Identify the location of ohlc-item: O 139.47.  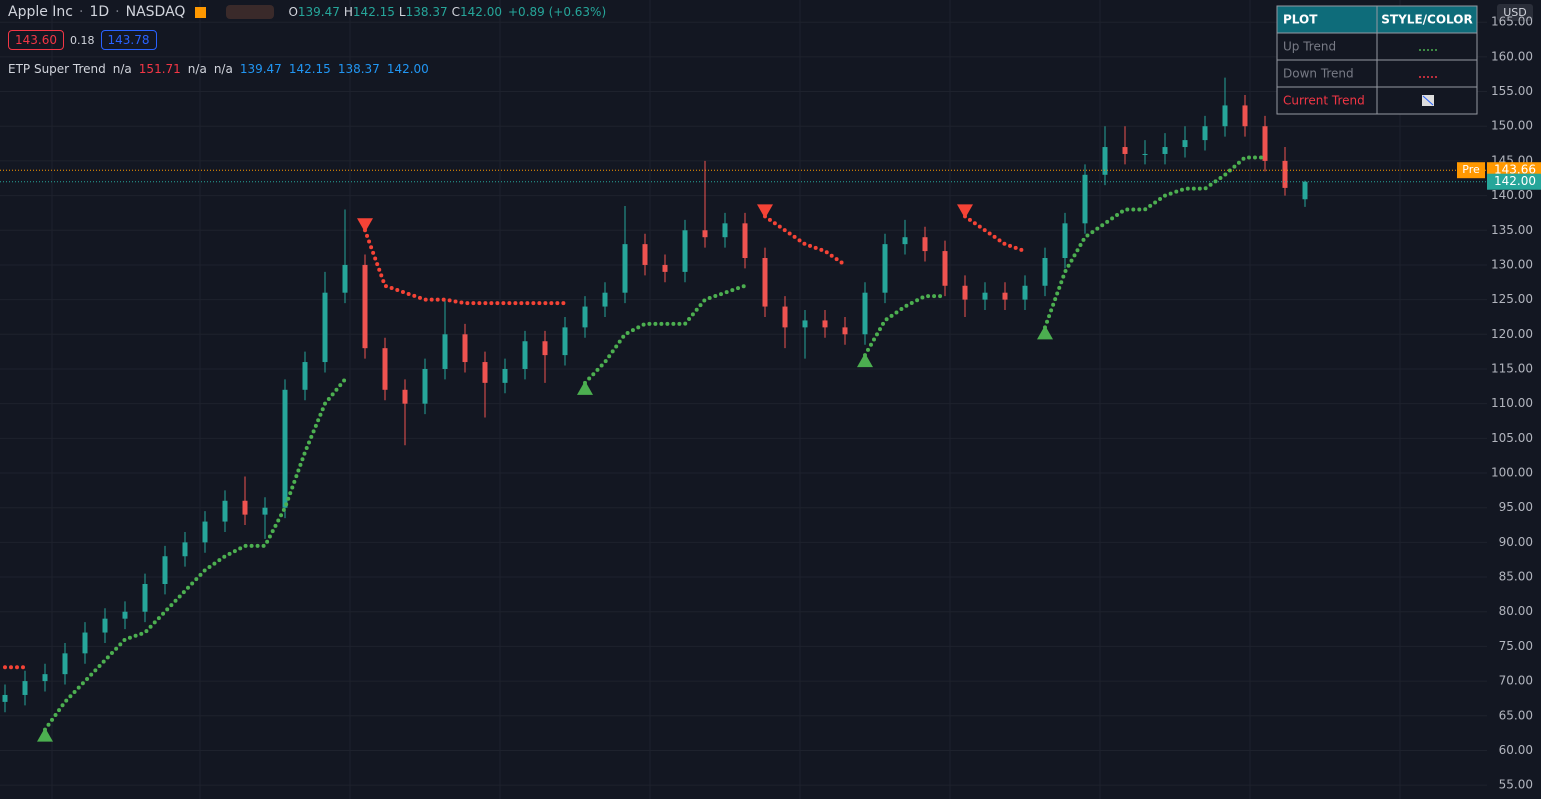
(313, 12).